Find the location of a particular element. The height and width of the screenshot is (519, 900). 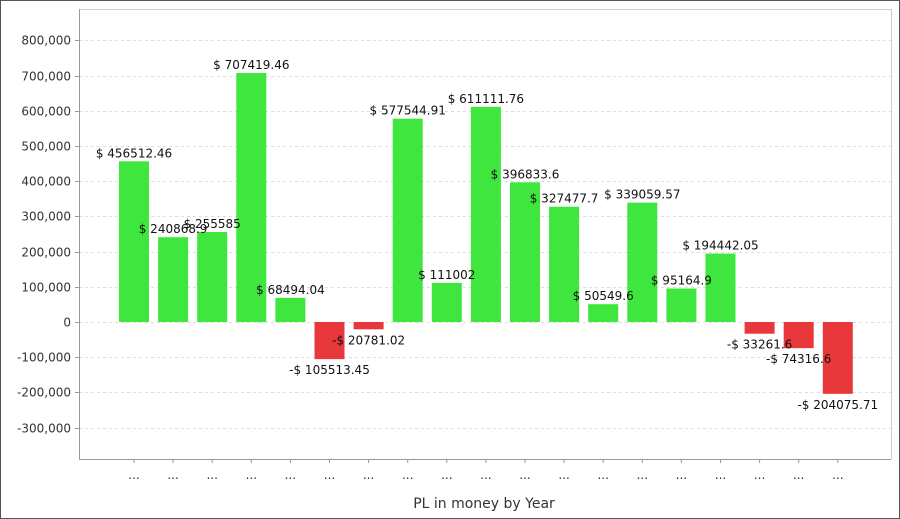

y-tick-label: -300,000 is located at coordinates (44, 429).